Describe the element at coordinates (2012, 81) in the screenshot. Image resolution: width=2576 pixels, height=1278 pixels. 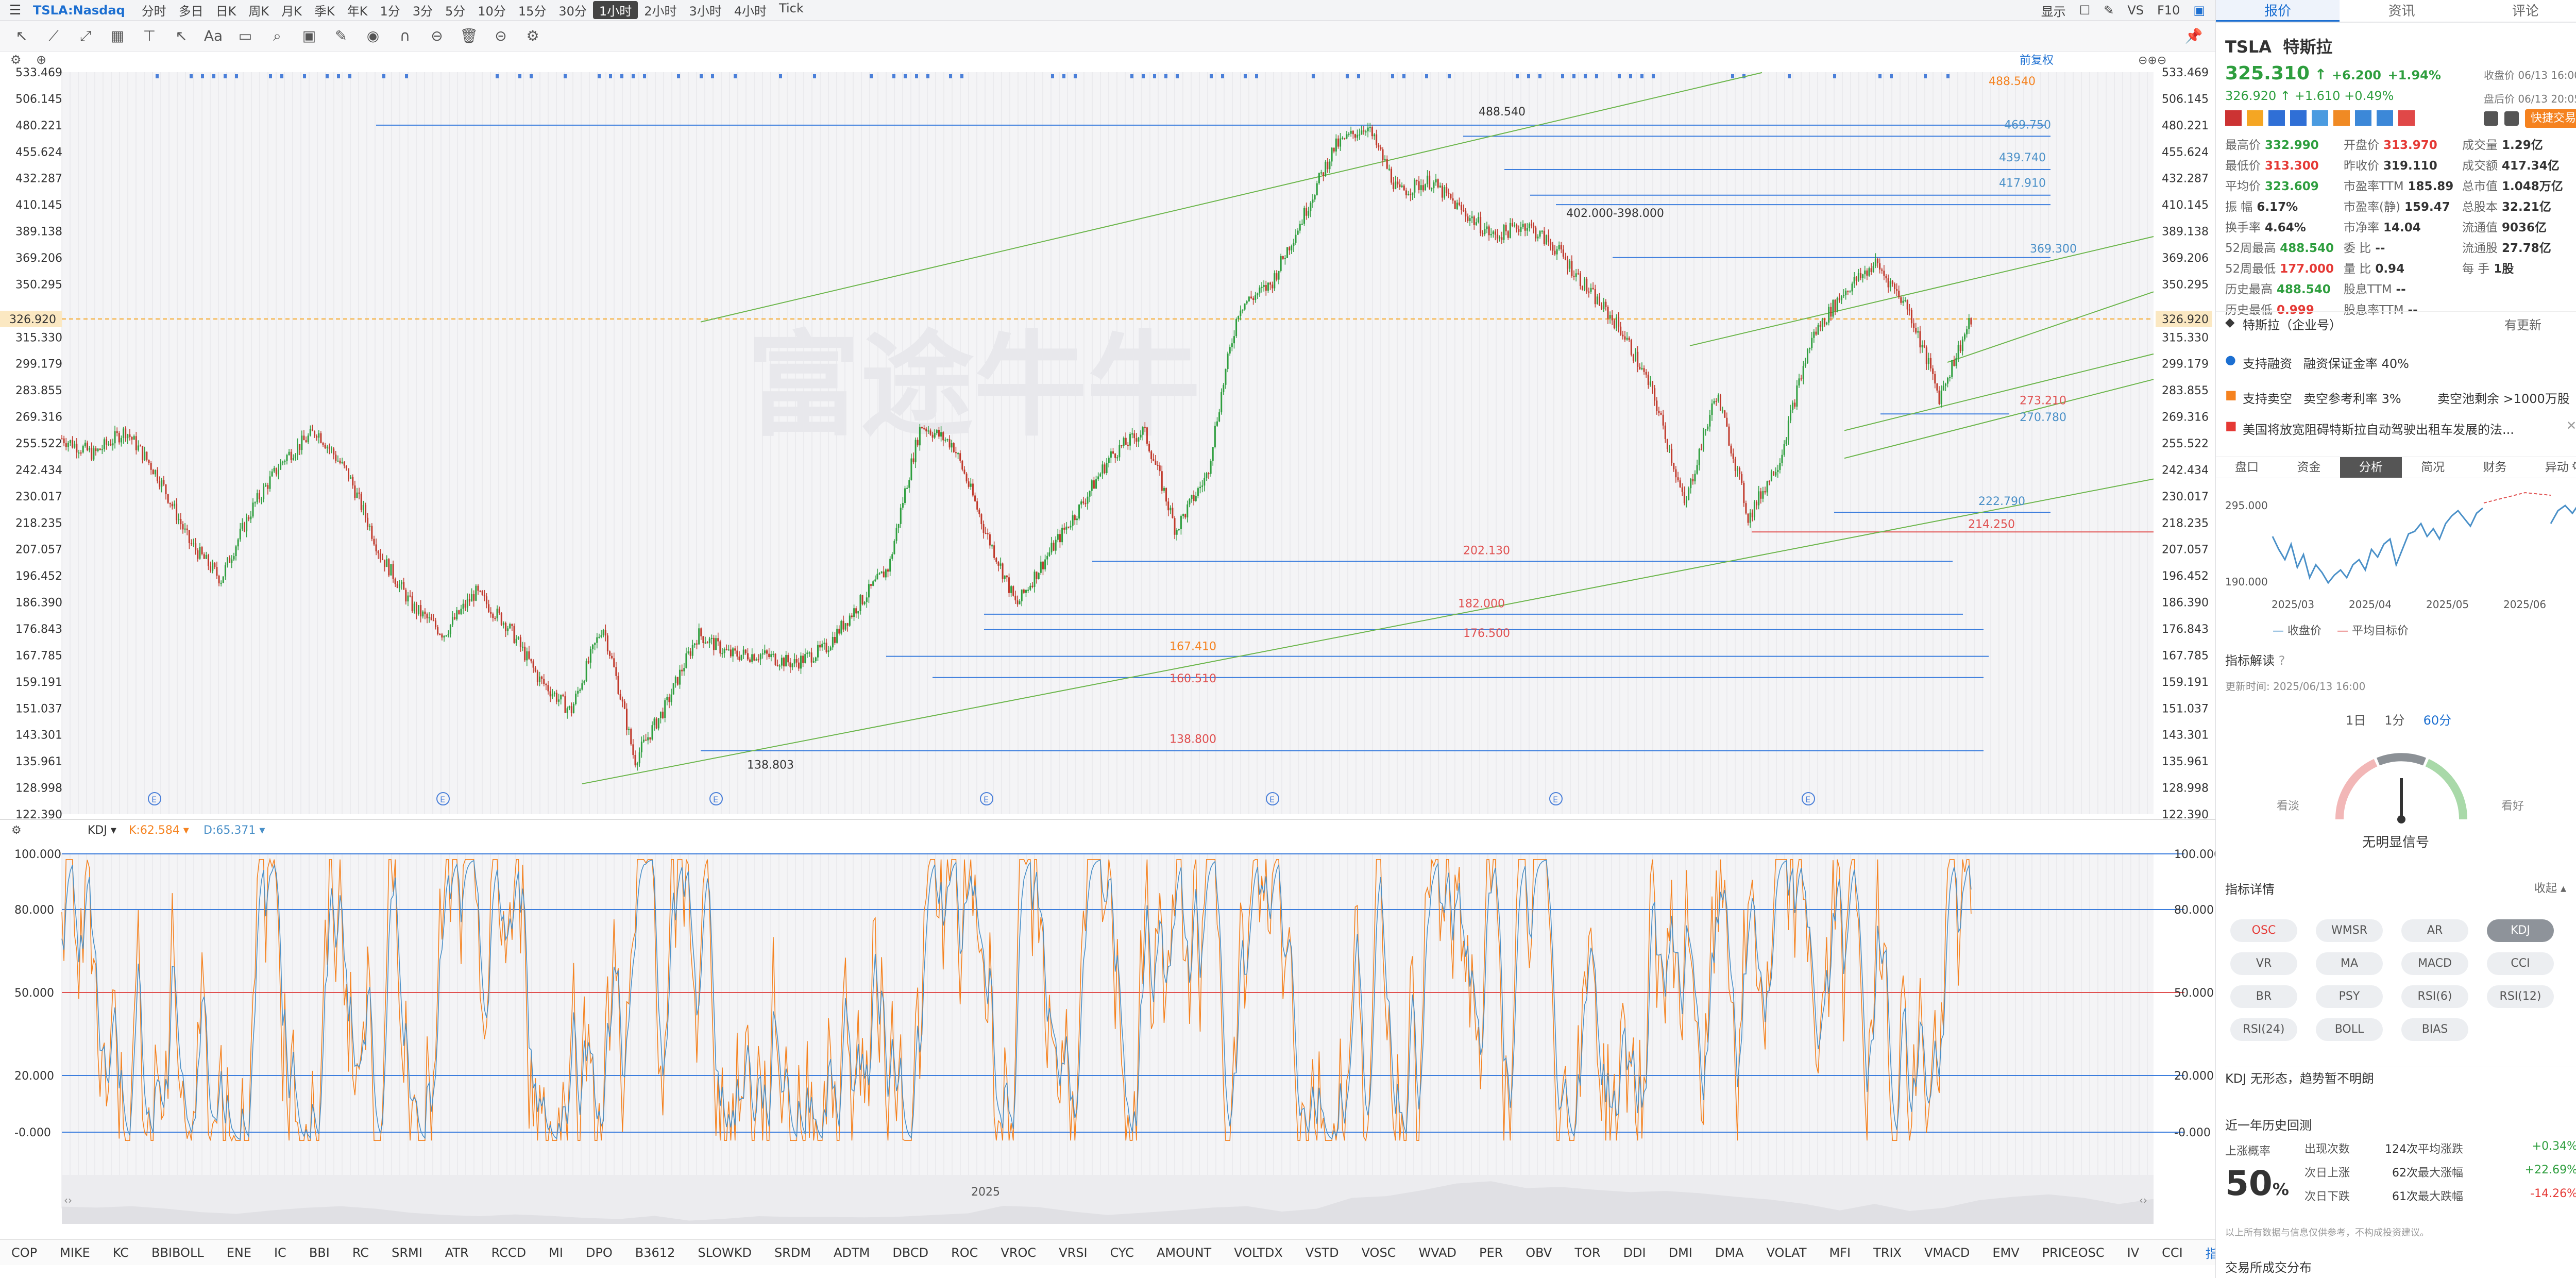
I see `price-annotation: 488.540` at that location.